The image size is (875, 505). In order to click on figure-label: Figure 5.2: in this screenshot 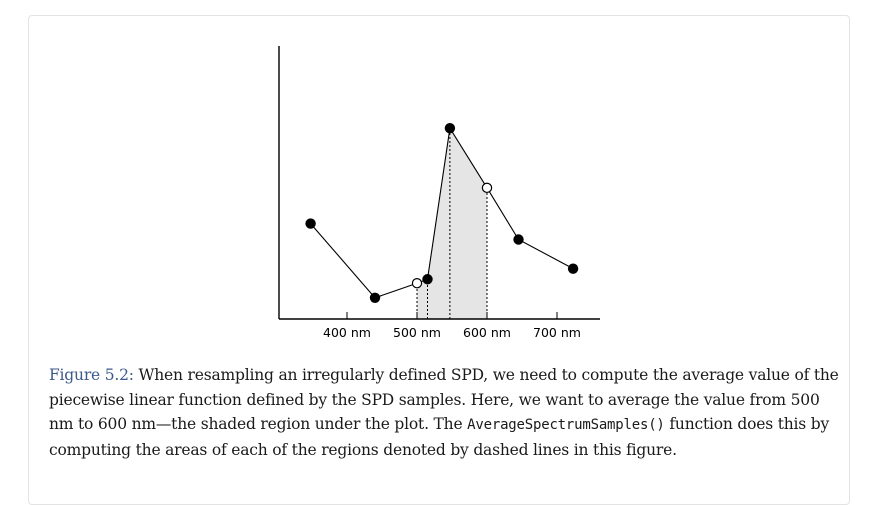, I will do `click(91, 375)`.